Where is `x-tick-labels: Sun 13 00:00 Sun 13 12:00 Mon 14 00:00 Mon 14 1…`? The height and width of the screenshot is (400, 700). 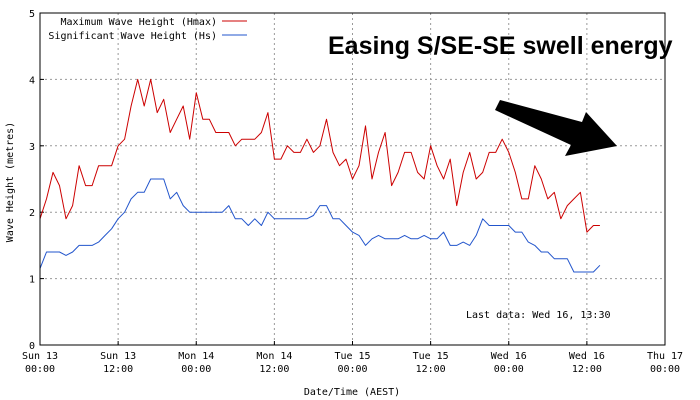
x-tick-labels: Sun 13 00:00 Sun 13 12:00 Mon 14 00:00 Mon 14 1… is located at coordinates (352, 358).